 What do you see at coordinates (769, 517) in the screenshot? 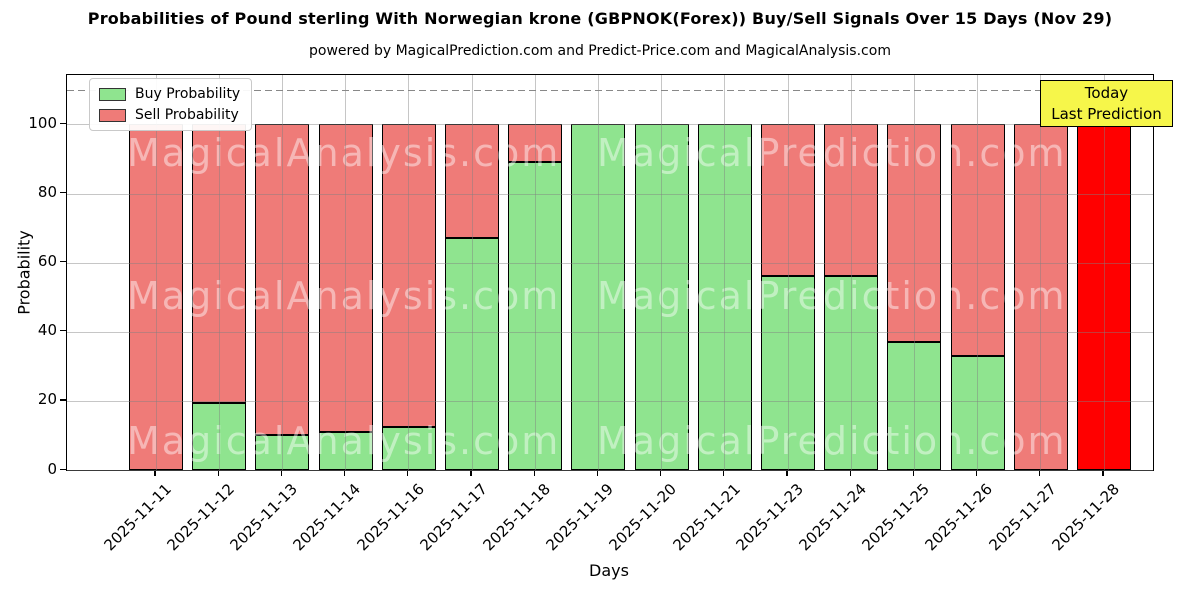
I see `x-tick-label-2025-11-23: 2025-11-23` at bounding box center [769, 517].